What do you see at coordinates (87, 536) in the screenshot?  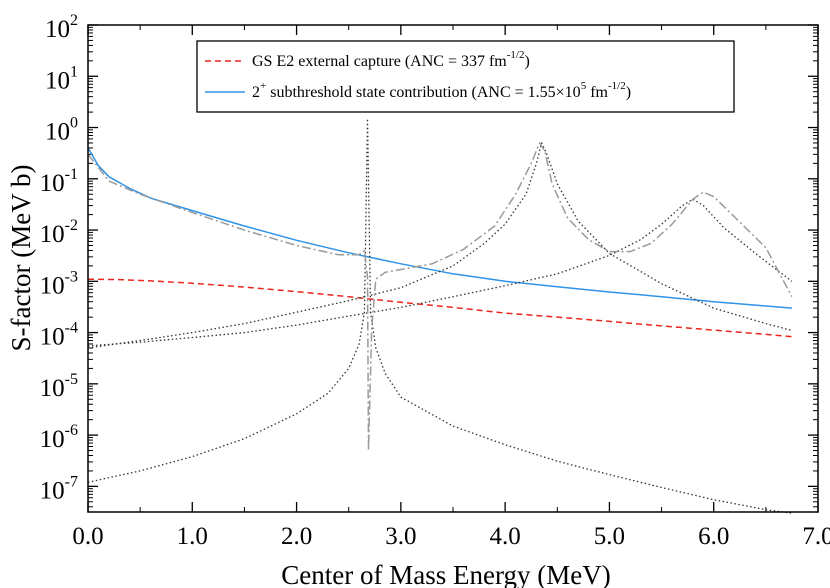 I see `x-tick-label: 0.0` at bounding box center [87, 536].